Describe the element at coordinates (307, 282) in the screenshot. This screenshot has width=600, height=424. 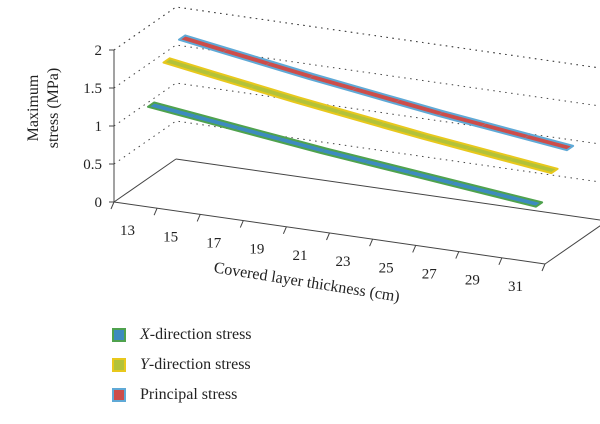
I see `x-axis-title: Covered layer thickness (cm)` at that location.